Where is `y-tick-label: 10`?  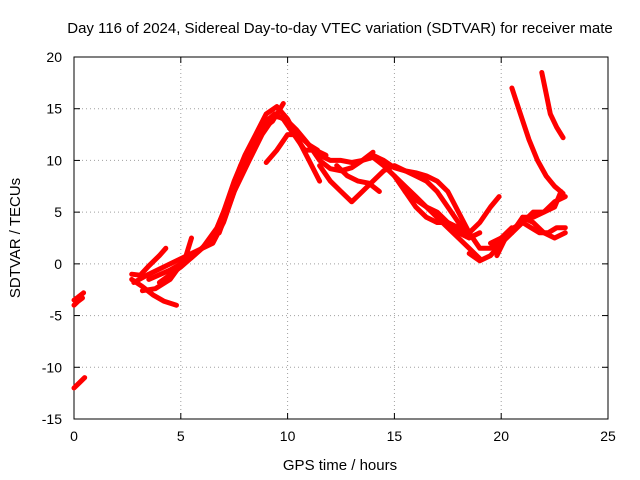
y-tick-label: 10 is located at coordinates (54, 160).